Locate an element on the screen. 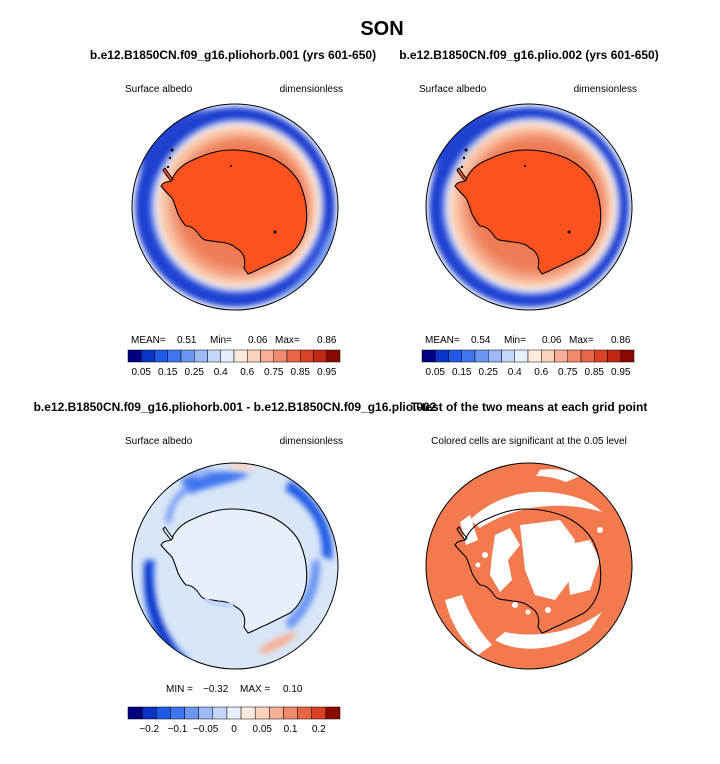 Image resolution: width=720 pixels, height=764 pixels. map-d is located at coordinates (529, 566).